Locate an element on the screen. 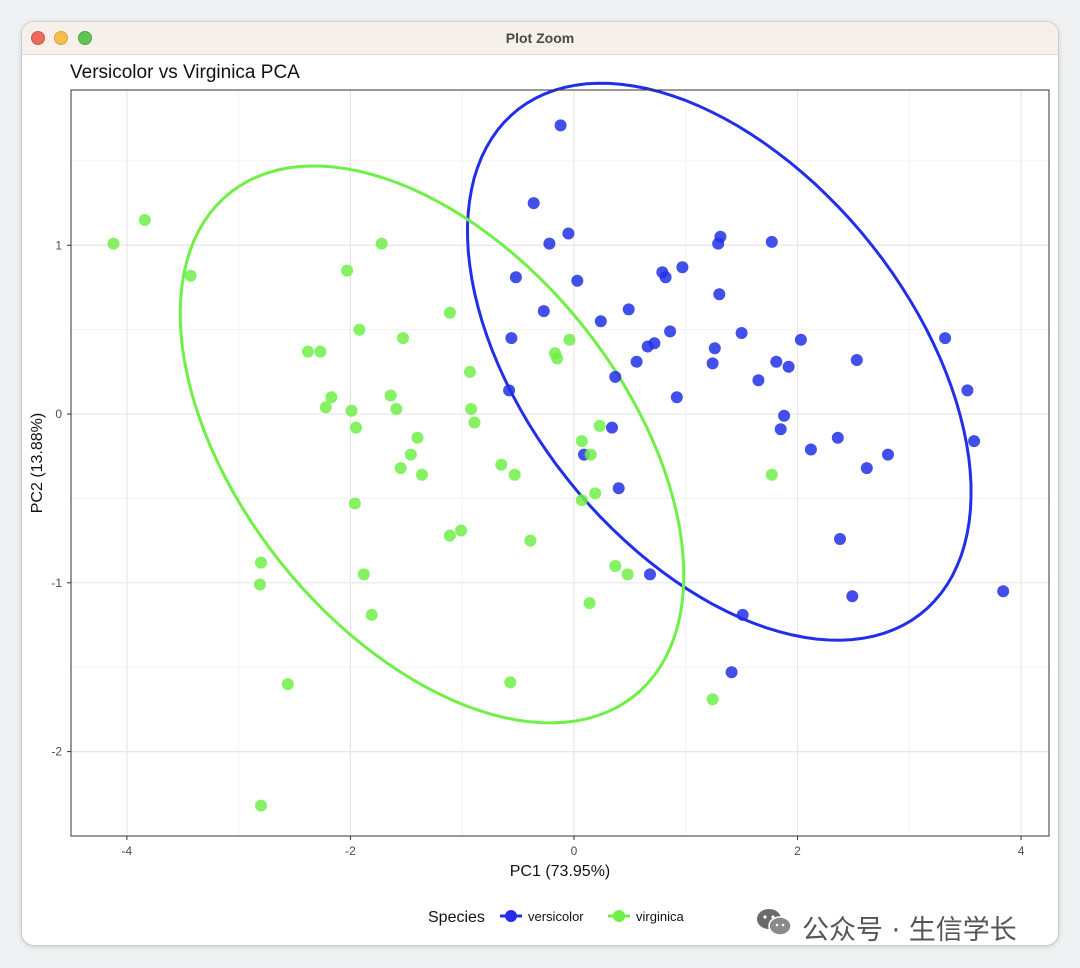  legend-label-versicolor: versicolor is located at coordinates (556, 916).